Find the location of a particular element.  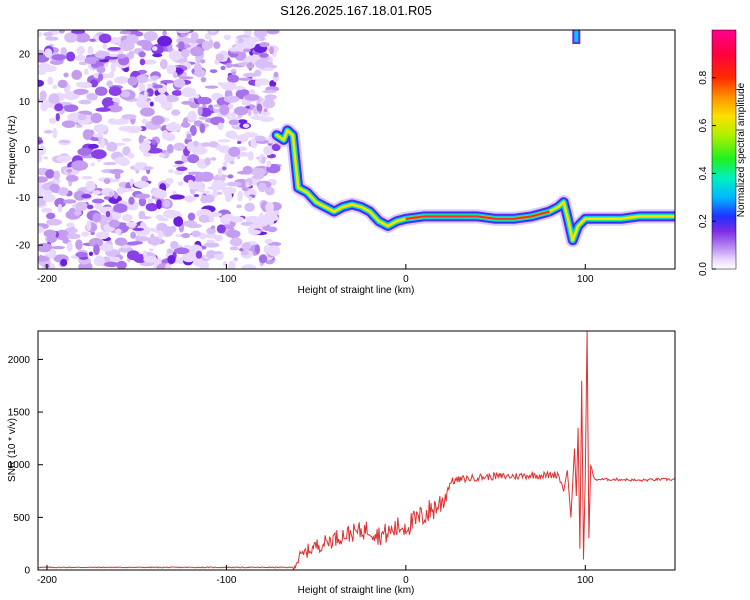

signal-track-core is located at coordinates (477, 215).